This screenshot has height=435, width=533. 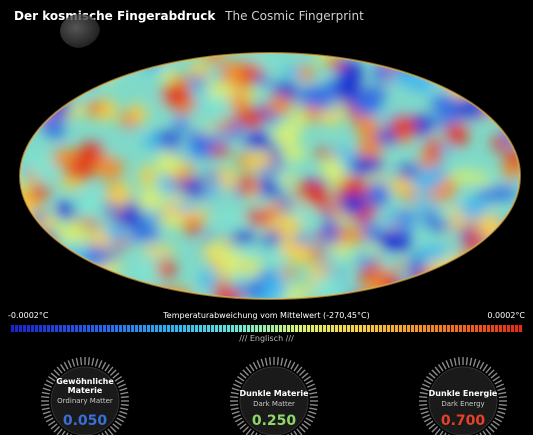 What do you see at coordinates (506, 315) in the screenshot?
I see `scale-max-label: 0.0002°C` at bounding box center [506, 315].